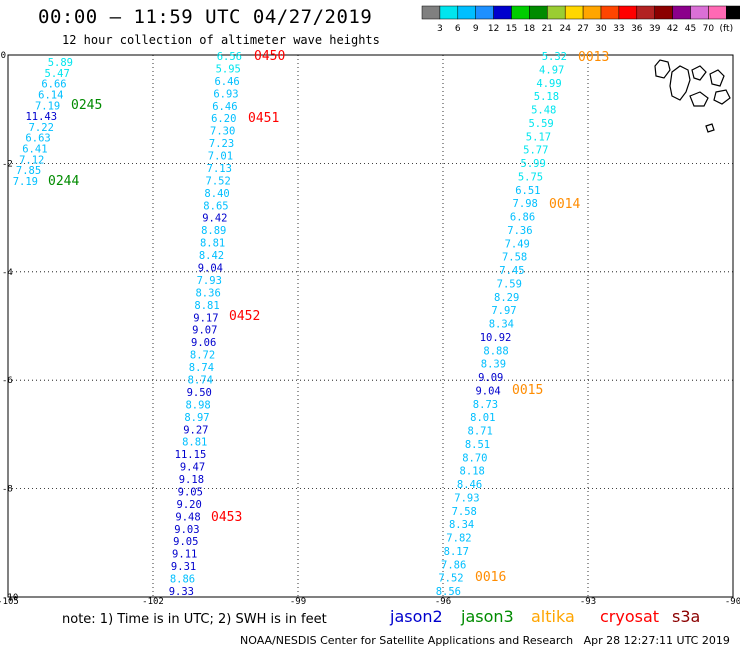 The image size is (740, 650). I want to click on wave-height-value: 5.75, so click(530, 177).